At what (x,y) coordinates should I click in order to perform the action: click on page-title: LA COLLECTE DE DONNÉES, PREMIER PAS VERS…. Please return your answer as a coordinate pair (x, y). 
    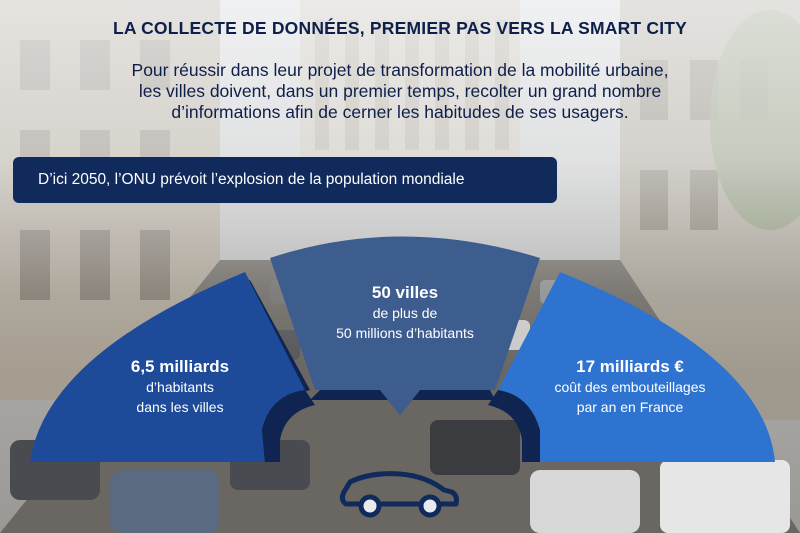
    Looking at the image, I should click on (400, 28).